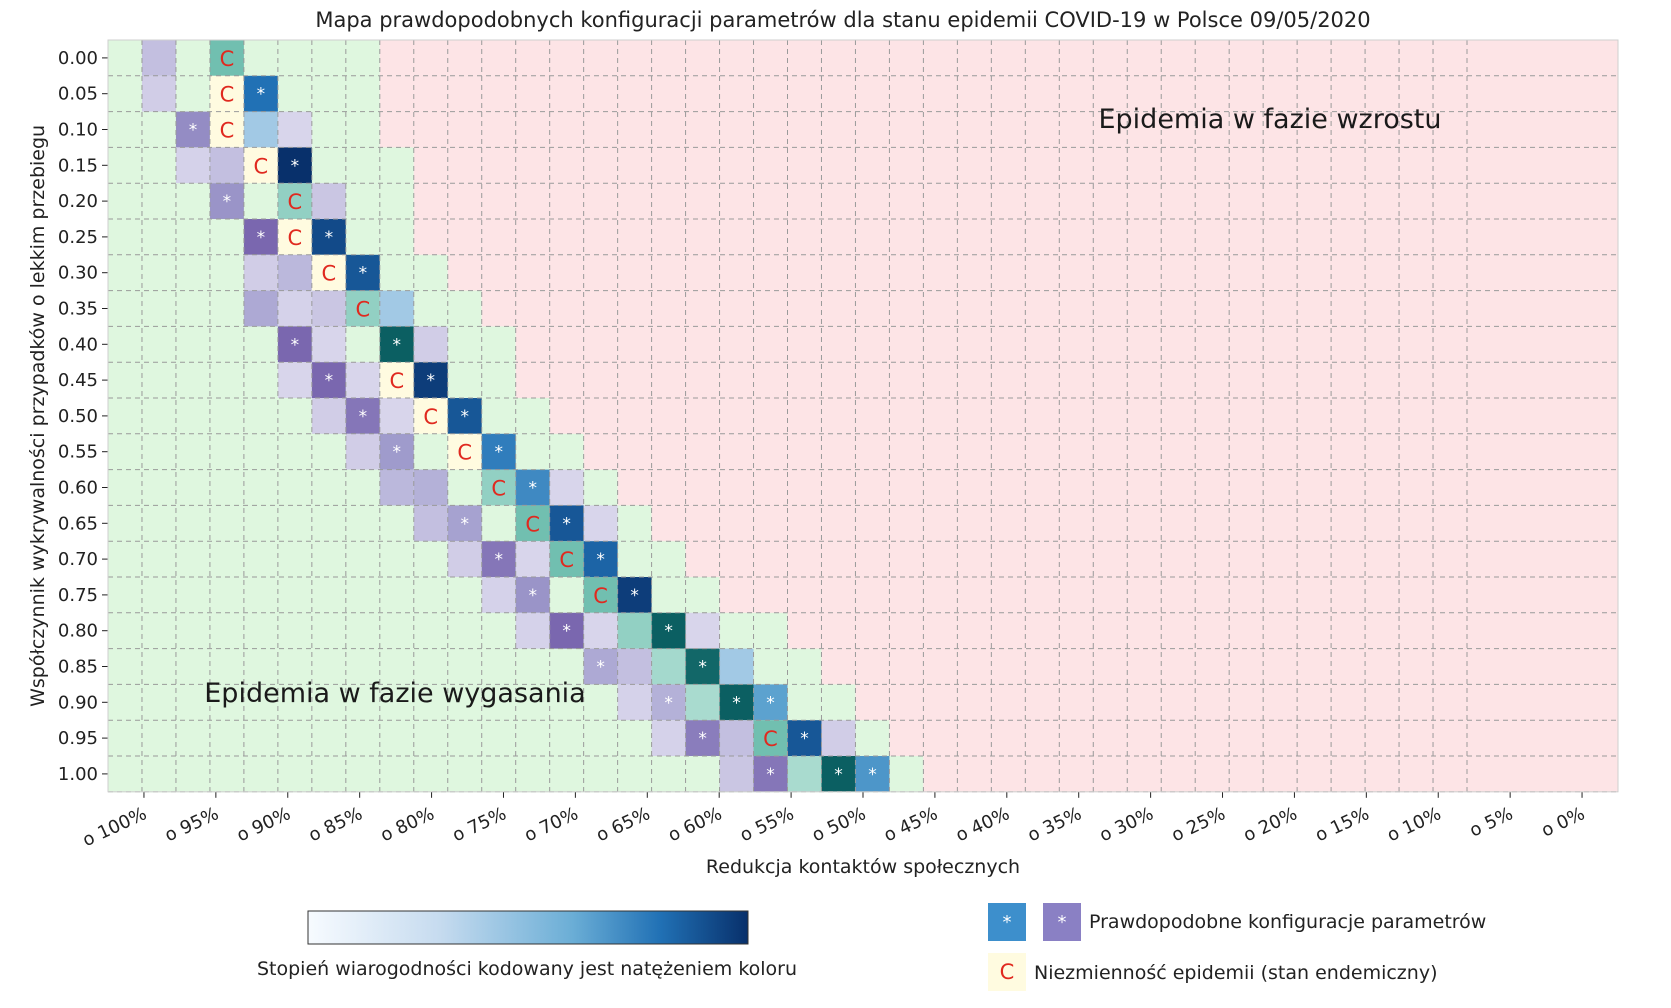  Describe the element at coordinates (78, 130) in the screenshot. I see `y-tick-label: 0.10` at that location.